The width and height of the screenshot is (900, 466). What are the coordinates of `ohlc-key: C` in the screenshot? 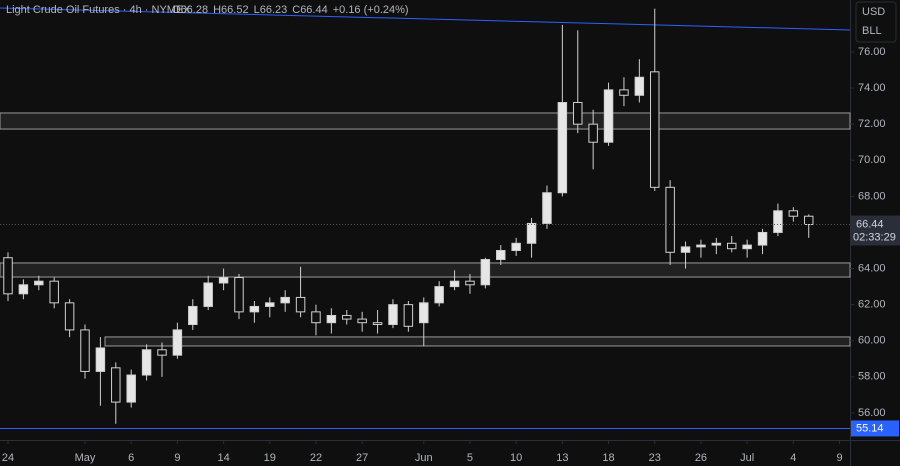 It's located at (296, 10).